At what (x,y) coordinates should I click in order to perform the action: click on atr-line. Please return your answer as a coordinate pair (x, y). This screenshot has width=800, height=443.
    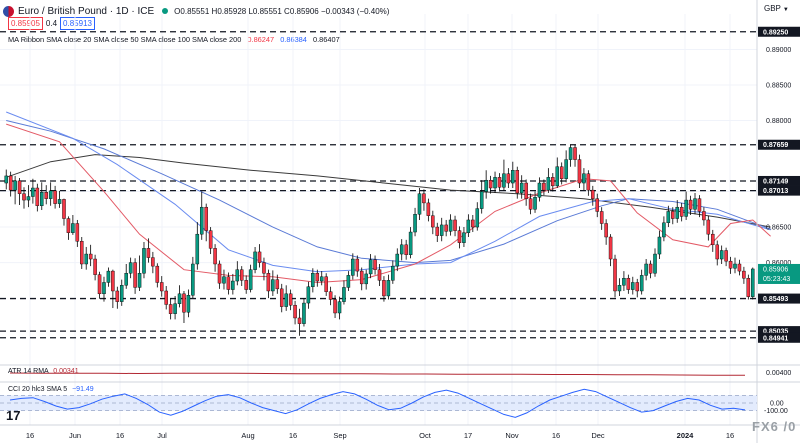
    Looking at the image, I should click on (377, 374).